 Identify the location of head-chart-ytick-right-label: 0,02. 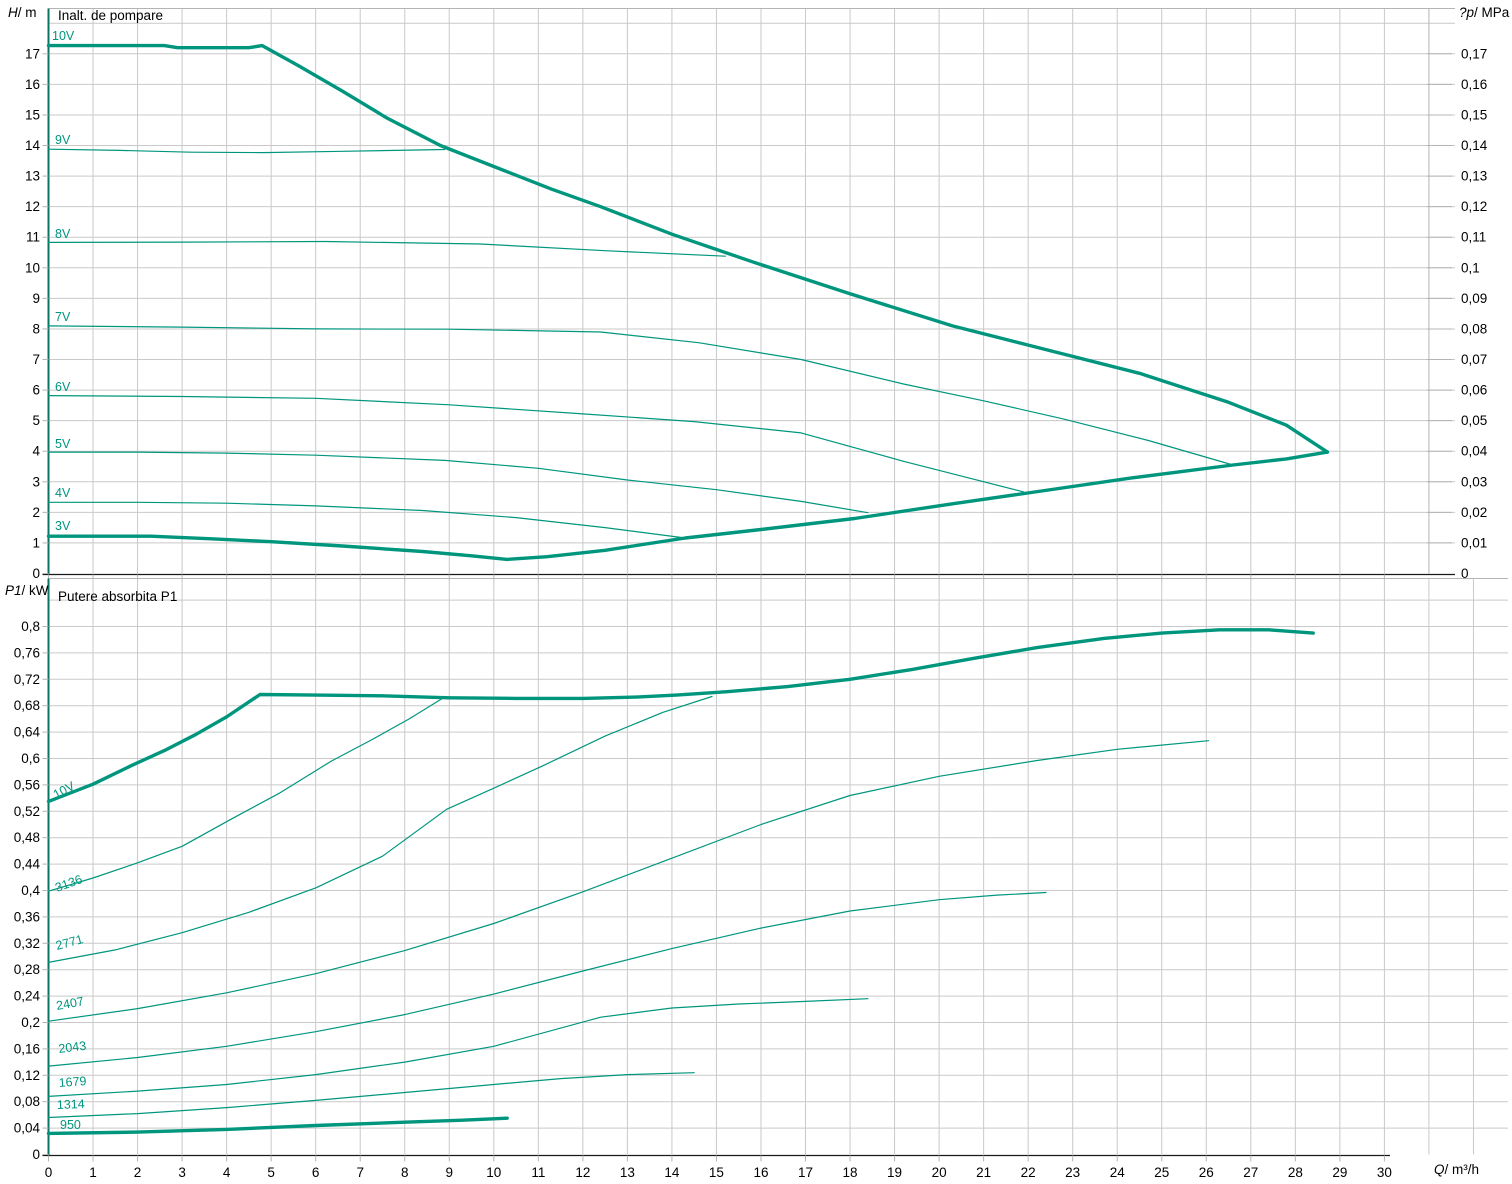
(1474, 512).